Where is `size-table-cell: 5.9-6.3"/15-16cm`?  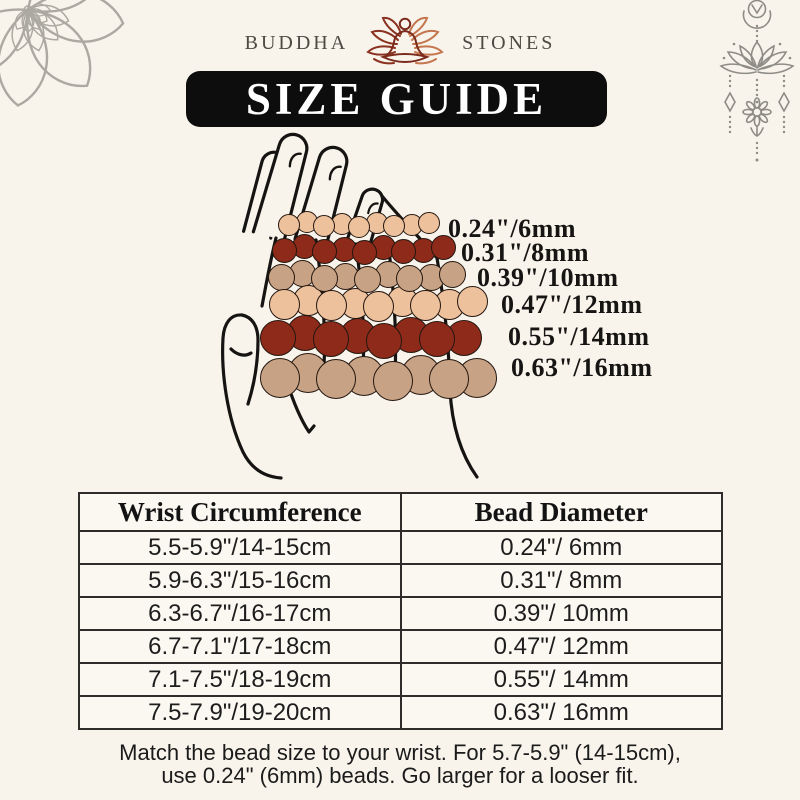 size-table-cell: 5.9-6.3"/15-16cm is located at coordinates (240, 580).